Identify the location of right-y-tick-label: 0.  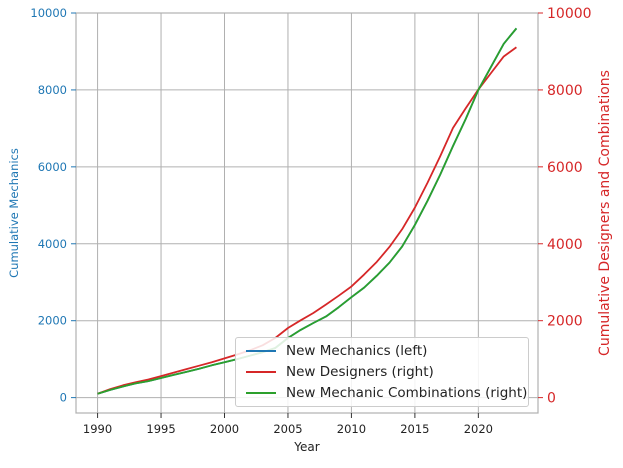
(551, 399).